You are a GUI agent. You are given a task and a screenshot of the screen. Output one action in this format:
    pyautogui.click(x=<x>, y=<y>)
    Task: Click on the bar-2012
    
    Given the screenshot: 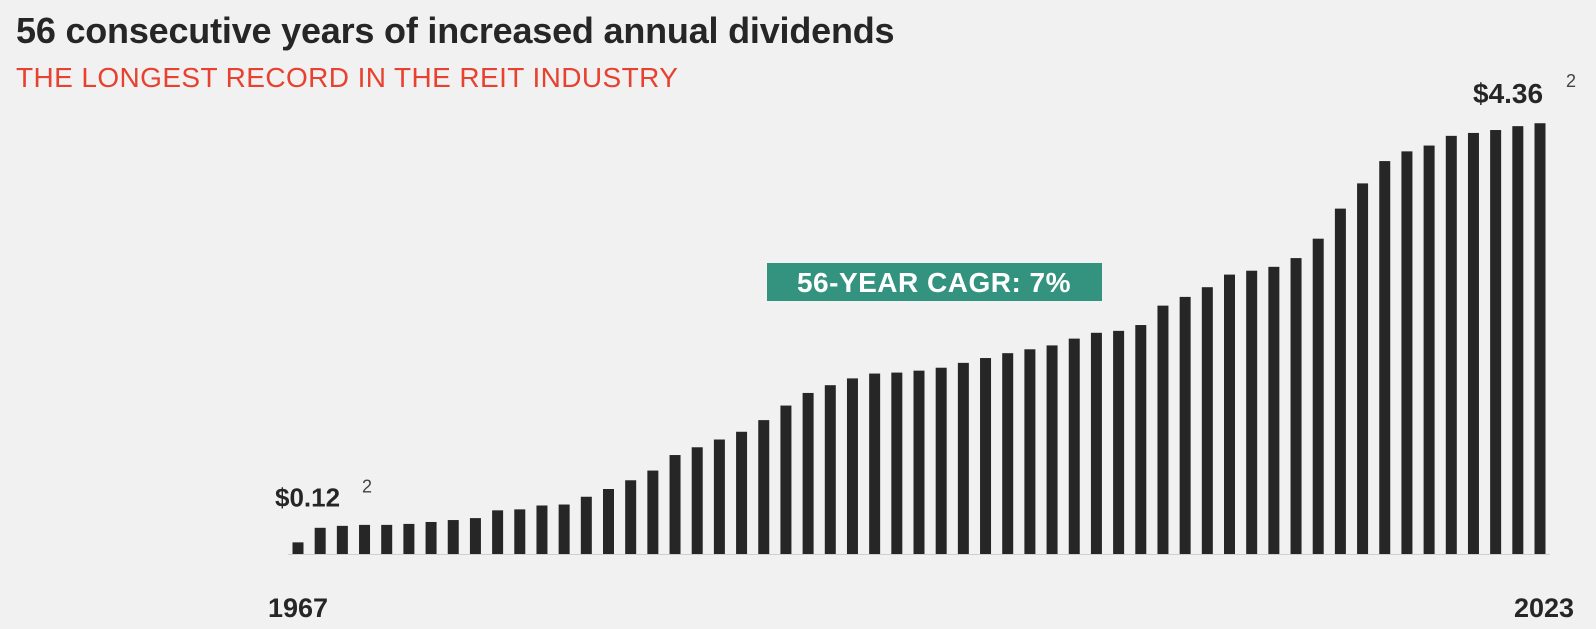 What is the action you would take?
    pyautogui.click(x=1296, y=406)
    